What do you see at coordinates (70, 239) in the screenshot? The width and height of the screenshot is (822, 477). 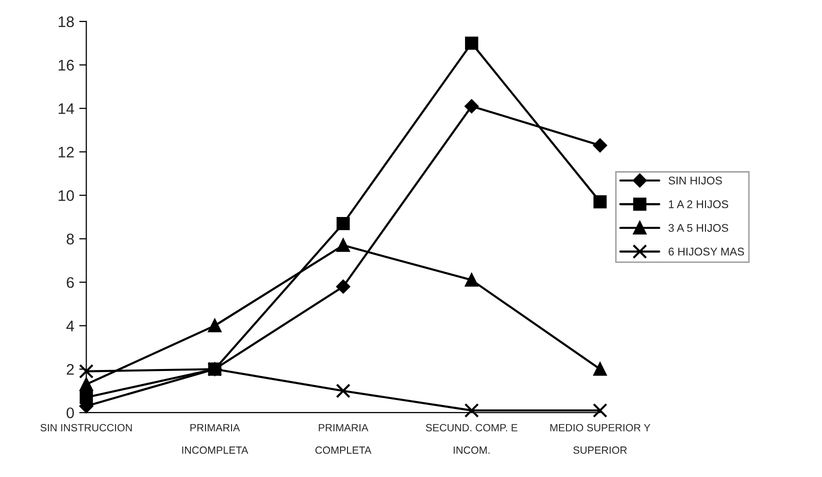 I see `y-tick-label: 8` at bounding box center [70, 239].